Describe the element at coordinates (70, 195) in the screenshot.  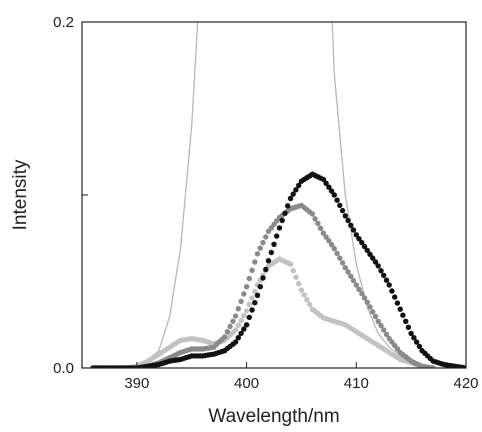
I see `y-axis: 0.0 0.2` at that location.